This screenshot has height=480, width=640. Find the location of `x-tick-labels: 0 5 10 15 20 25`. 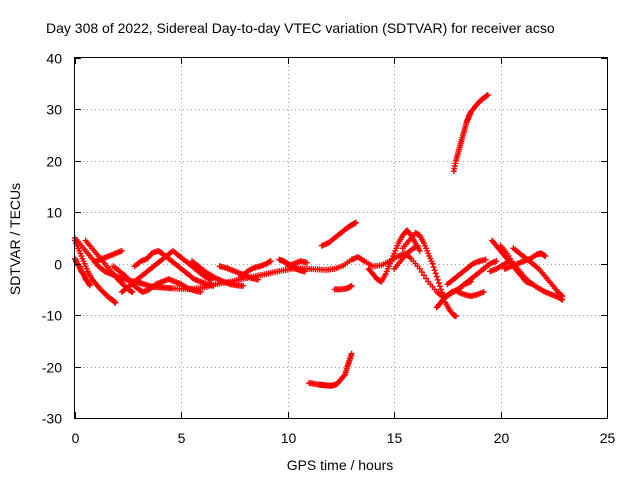

x-tick-labels: 0 5 10 15 20 25 is located at coordinates (344, 438).